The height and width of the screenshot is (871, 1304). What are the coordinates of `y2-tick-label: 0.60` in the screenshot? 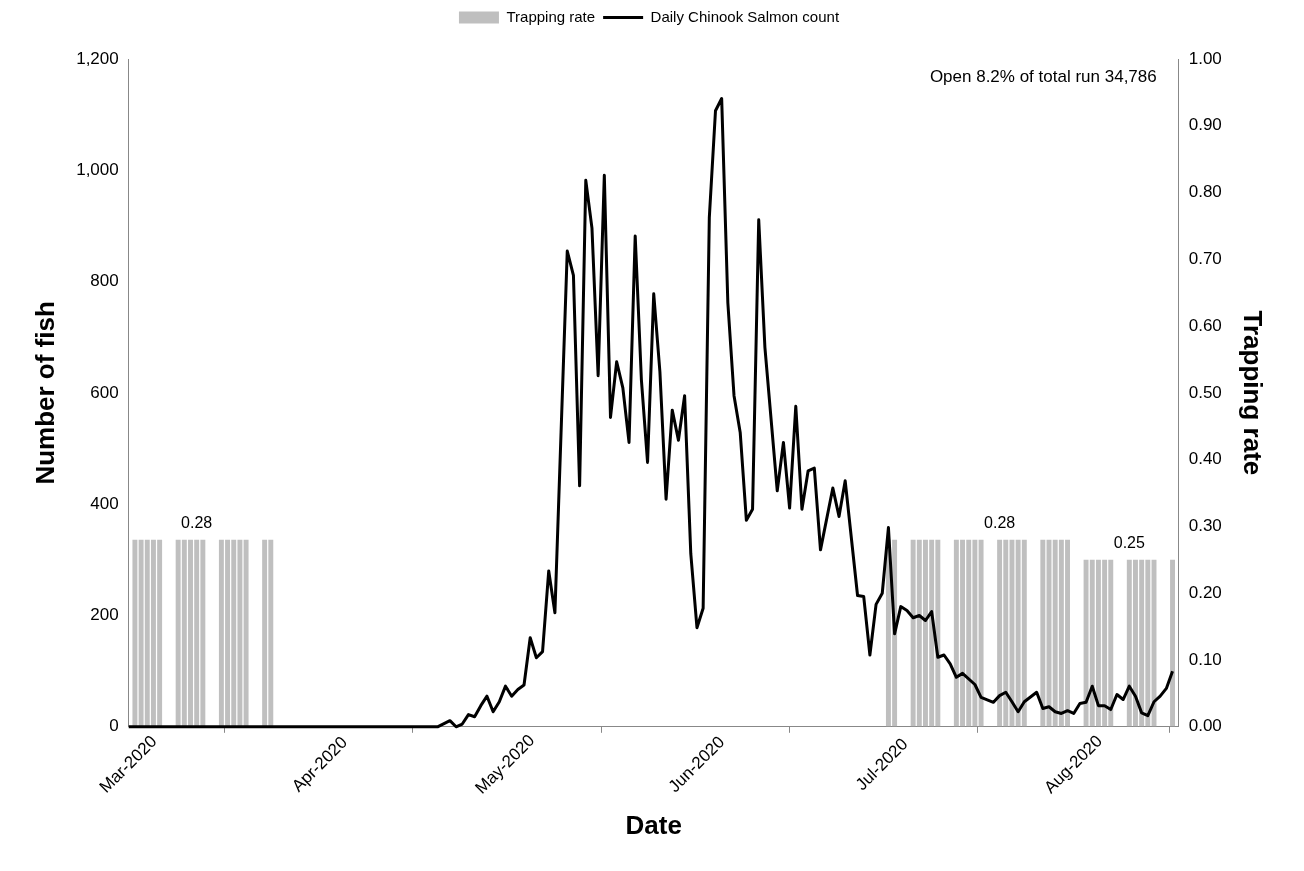 It's located at (1205, 325).